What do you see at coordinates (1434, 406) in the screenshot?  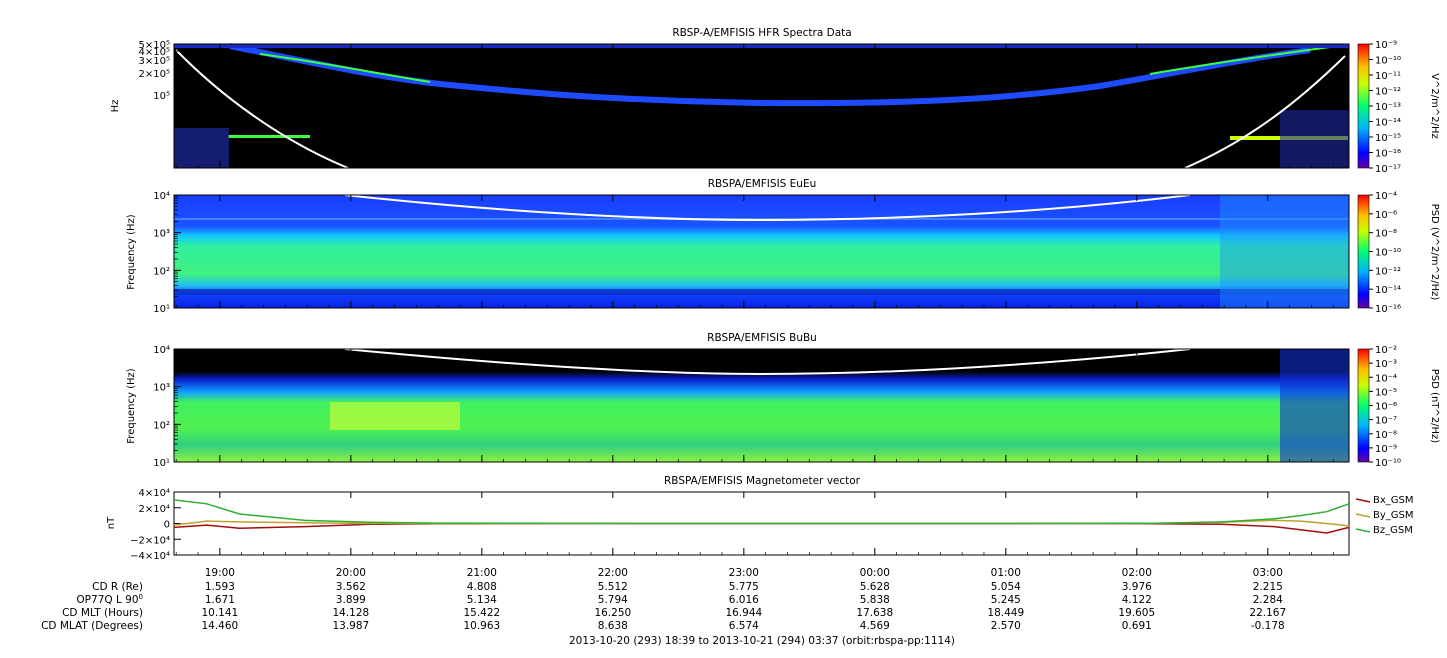 I see `bubu-colorbar-label: PSD (nT^2/Hz)` at bounding box center [1434, 406].